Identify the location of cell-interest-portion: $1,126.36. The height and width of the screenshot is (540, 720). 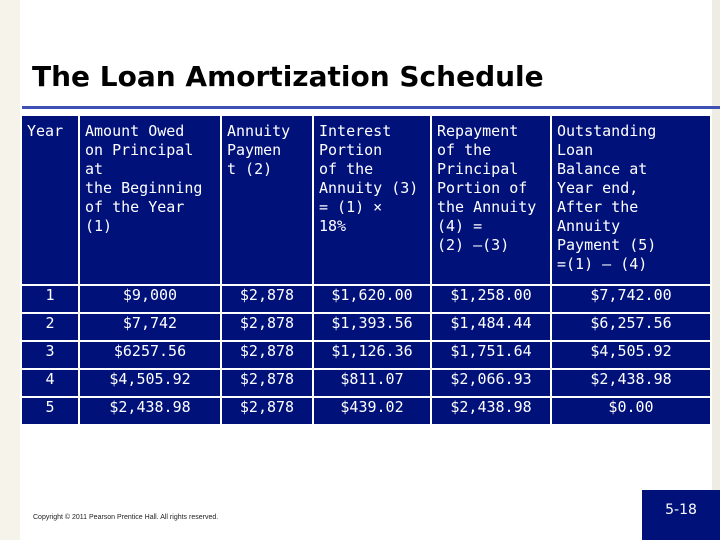
(373, 356).